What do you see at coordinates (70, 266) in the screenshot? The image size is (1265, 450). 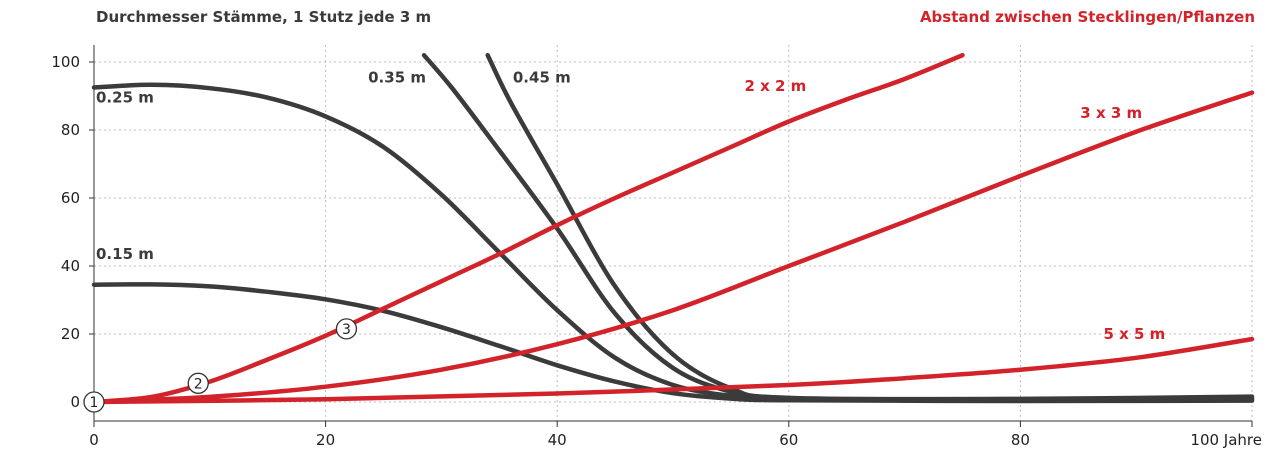 I see `y-tick-label: 40` at bounding box center [70, 266].